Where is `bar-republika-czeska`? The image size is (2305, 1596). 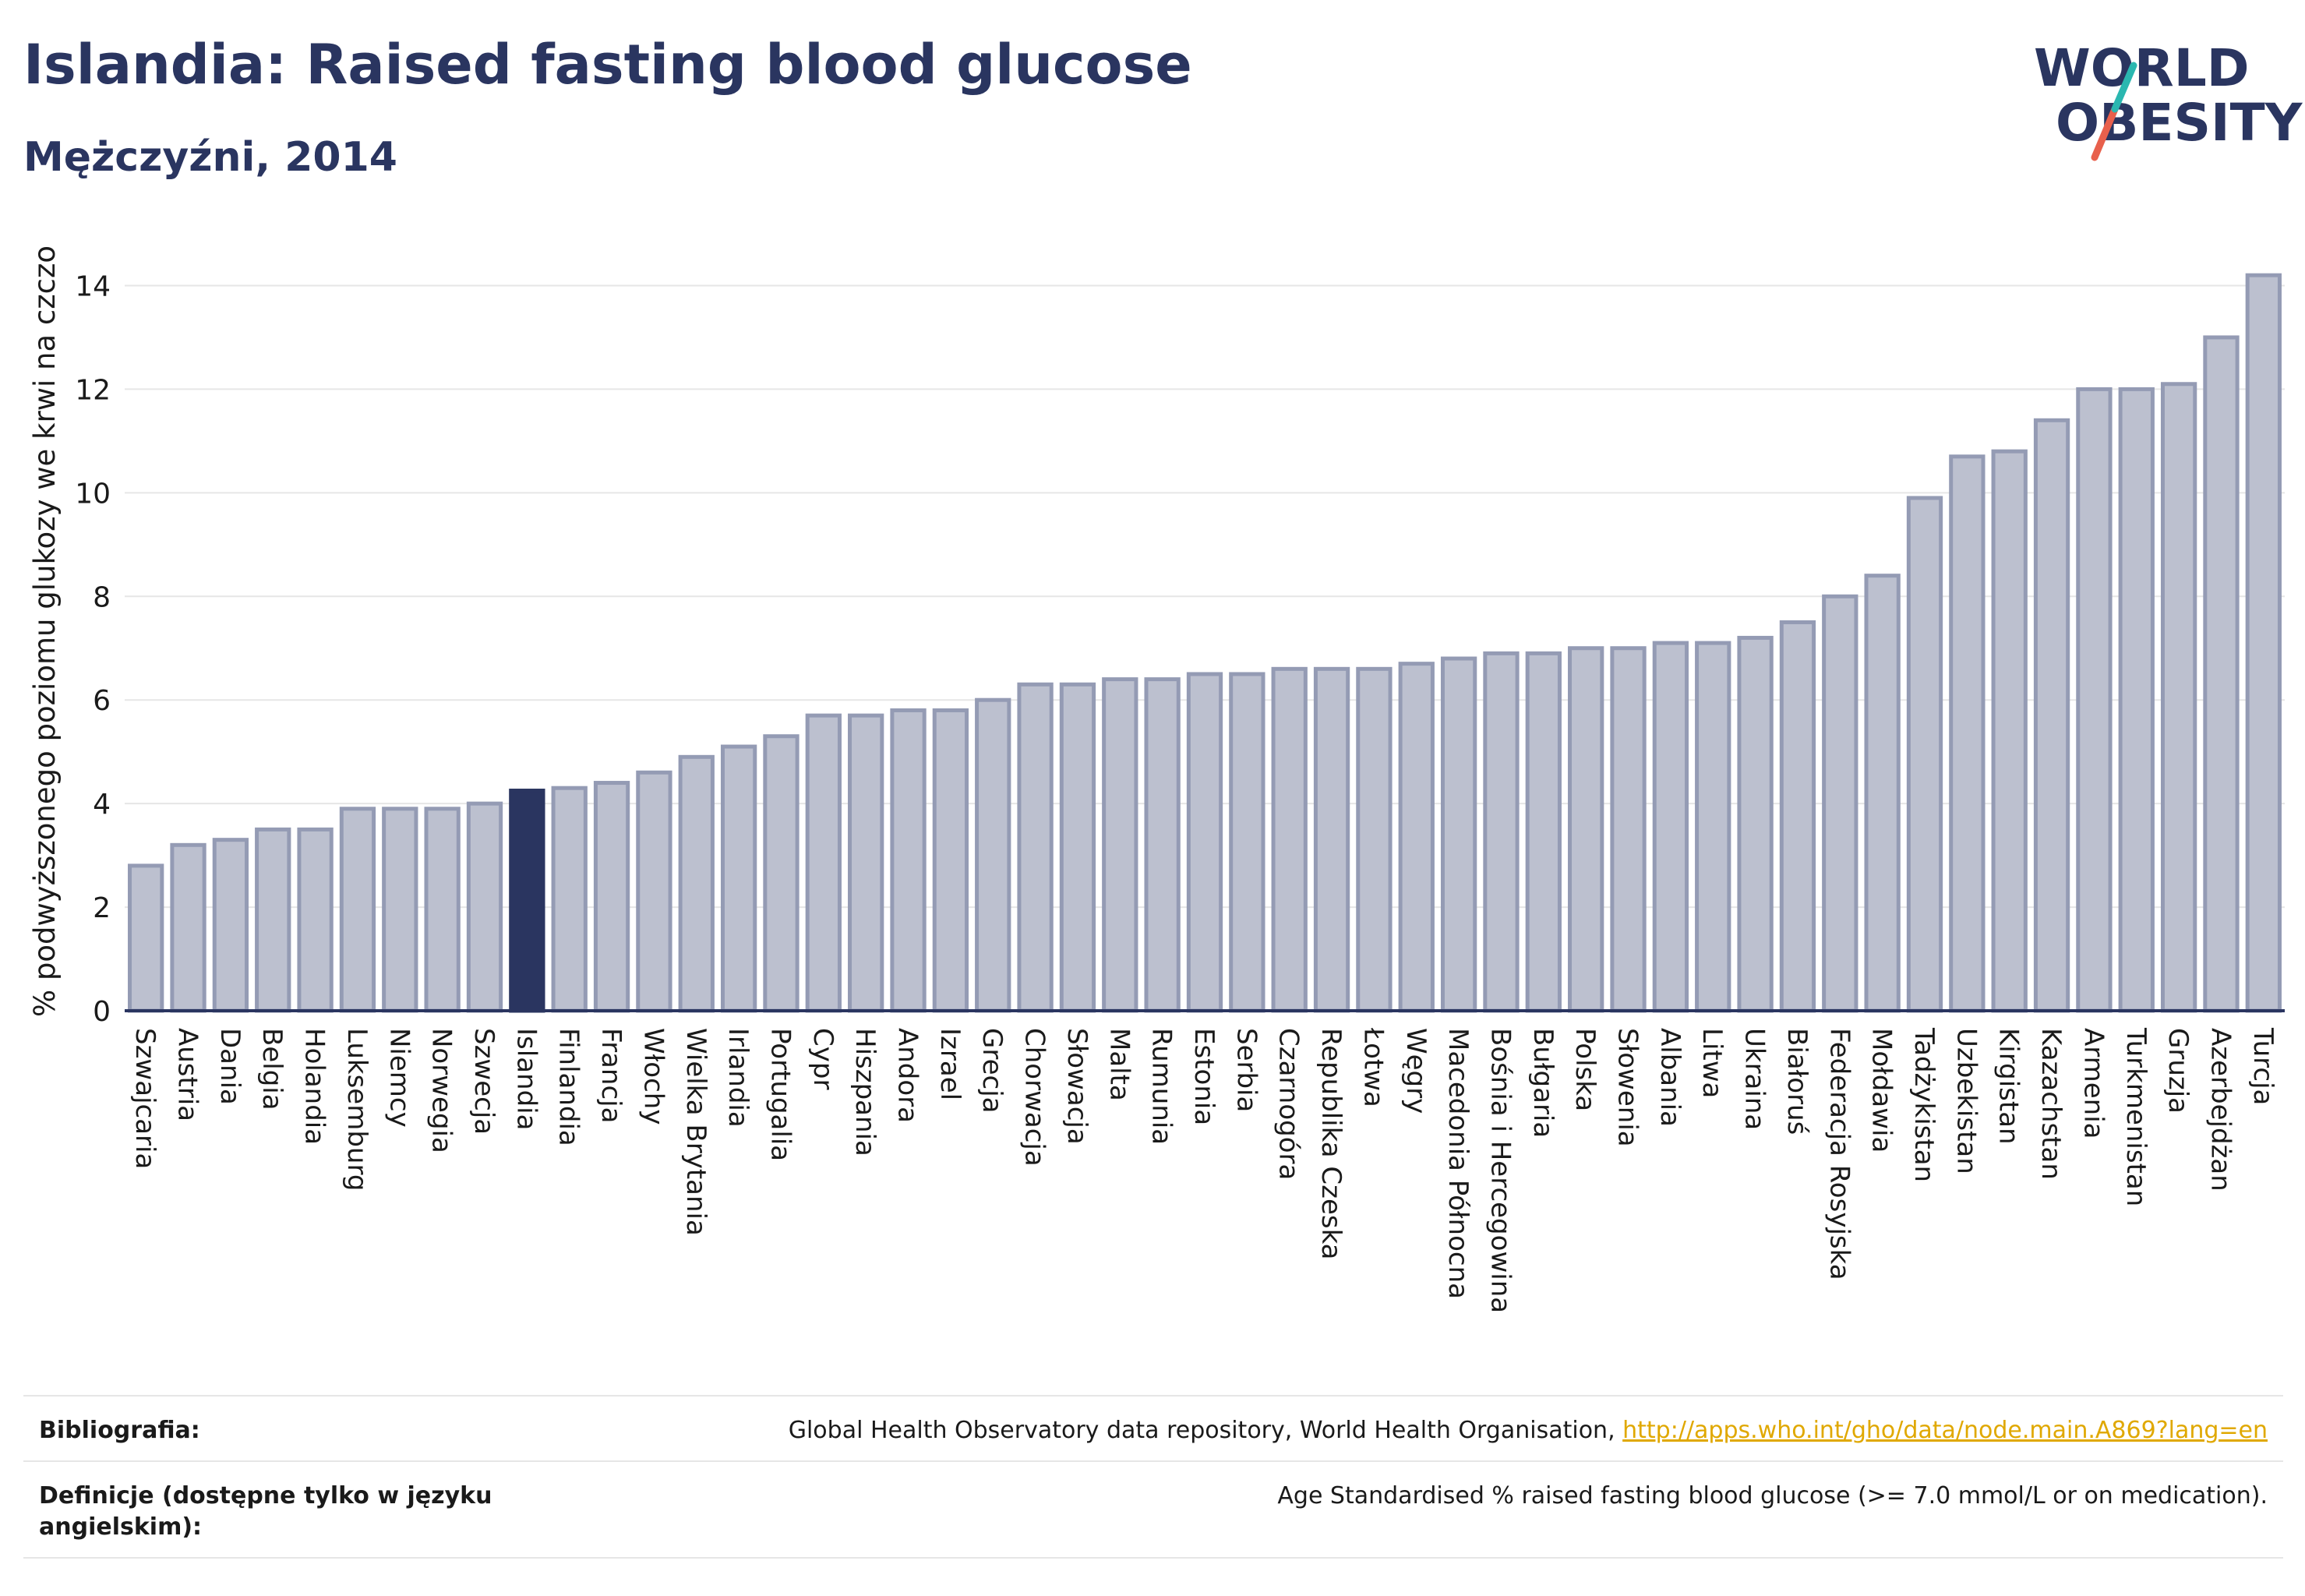 bar-republika-czeska is located at coordinates (1331, 839).